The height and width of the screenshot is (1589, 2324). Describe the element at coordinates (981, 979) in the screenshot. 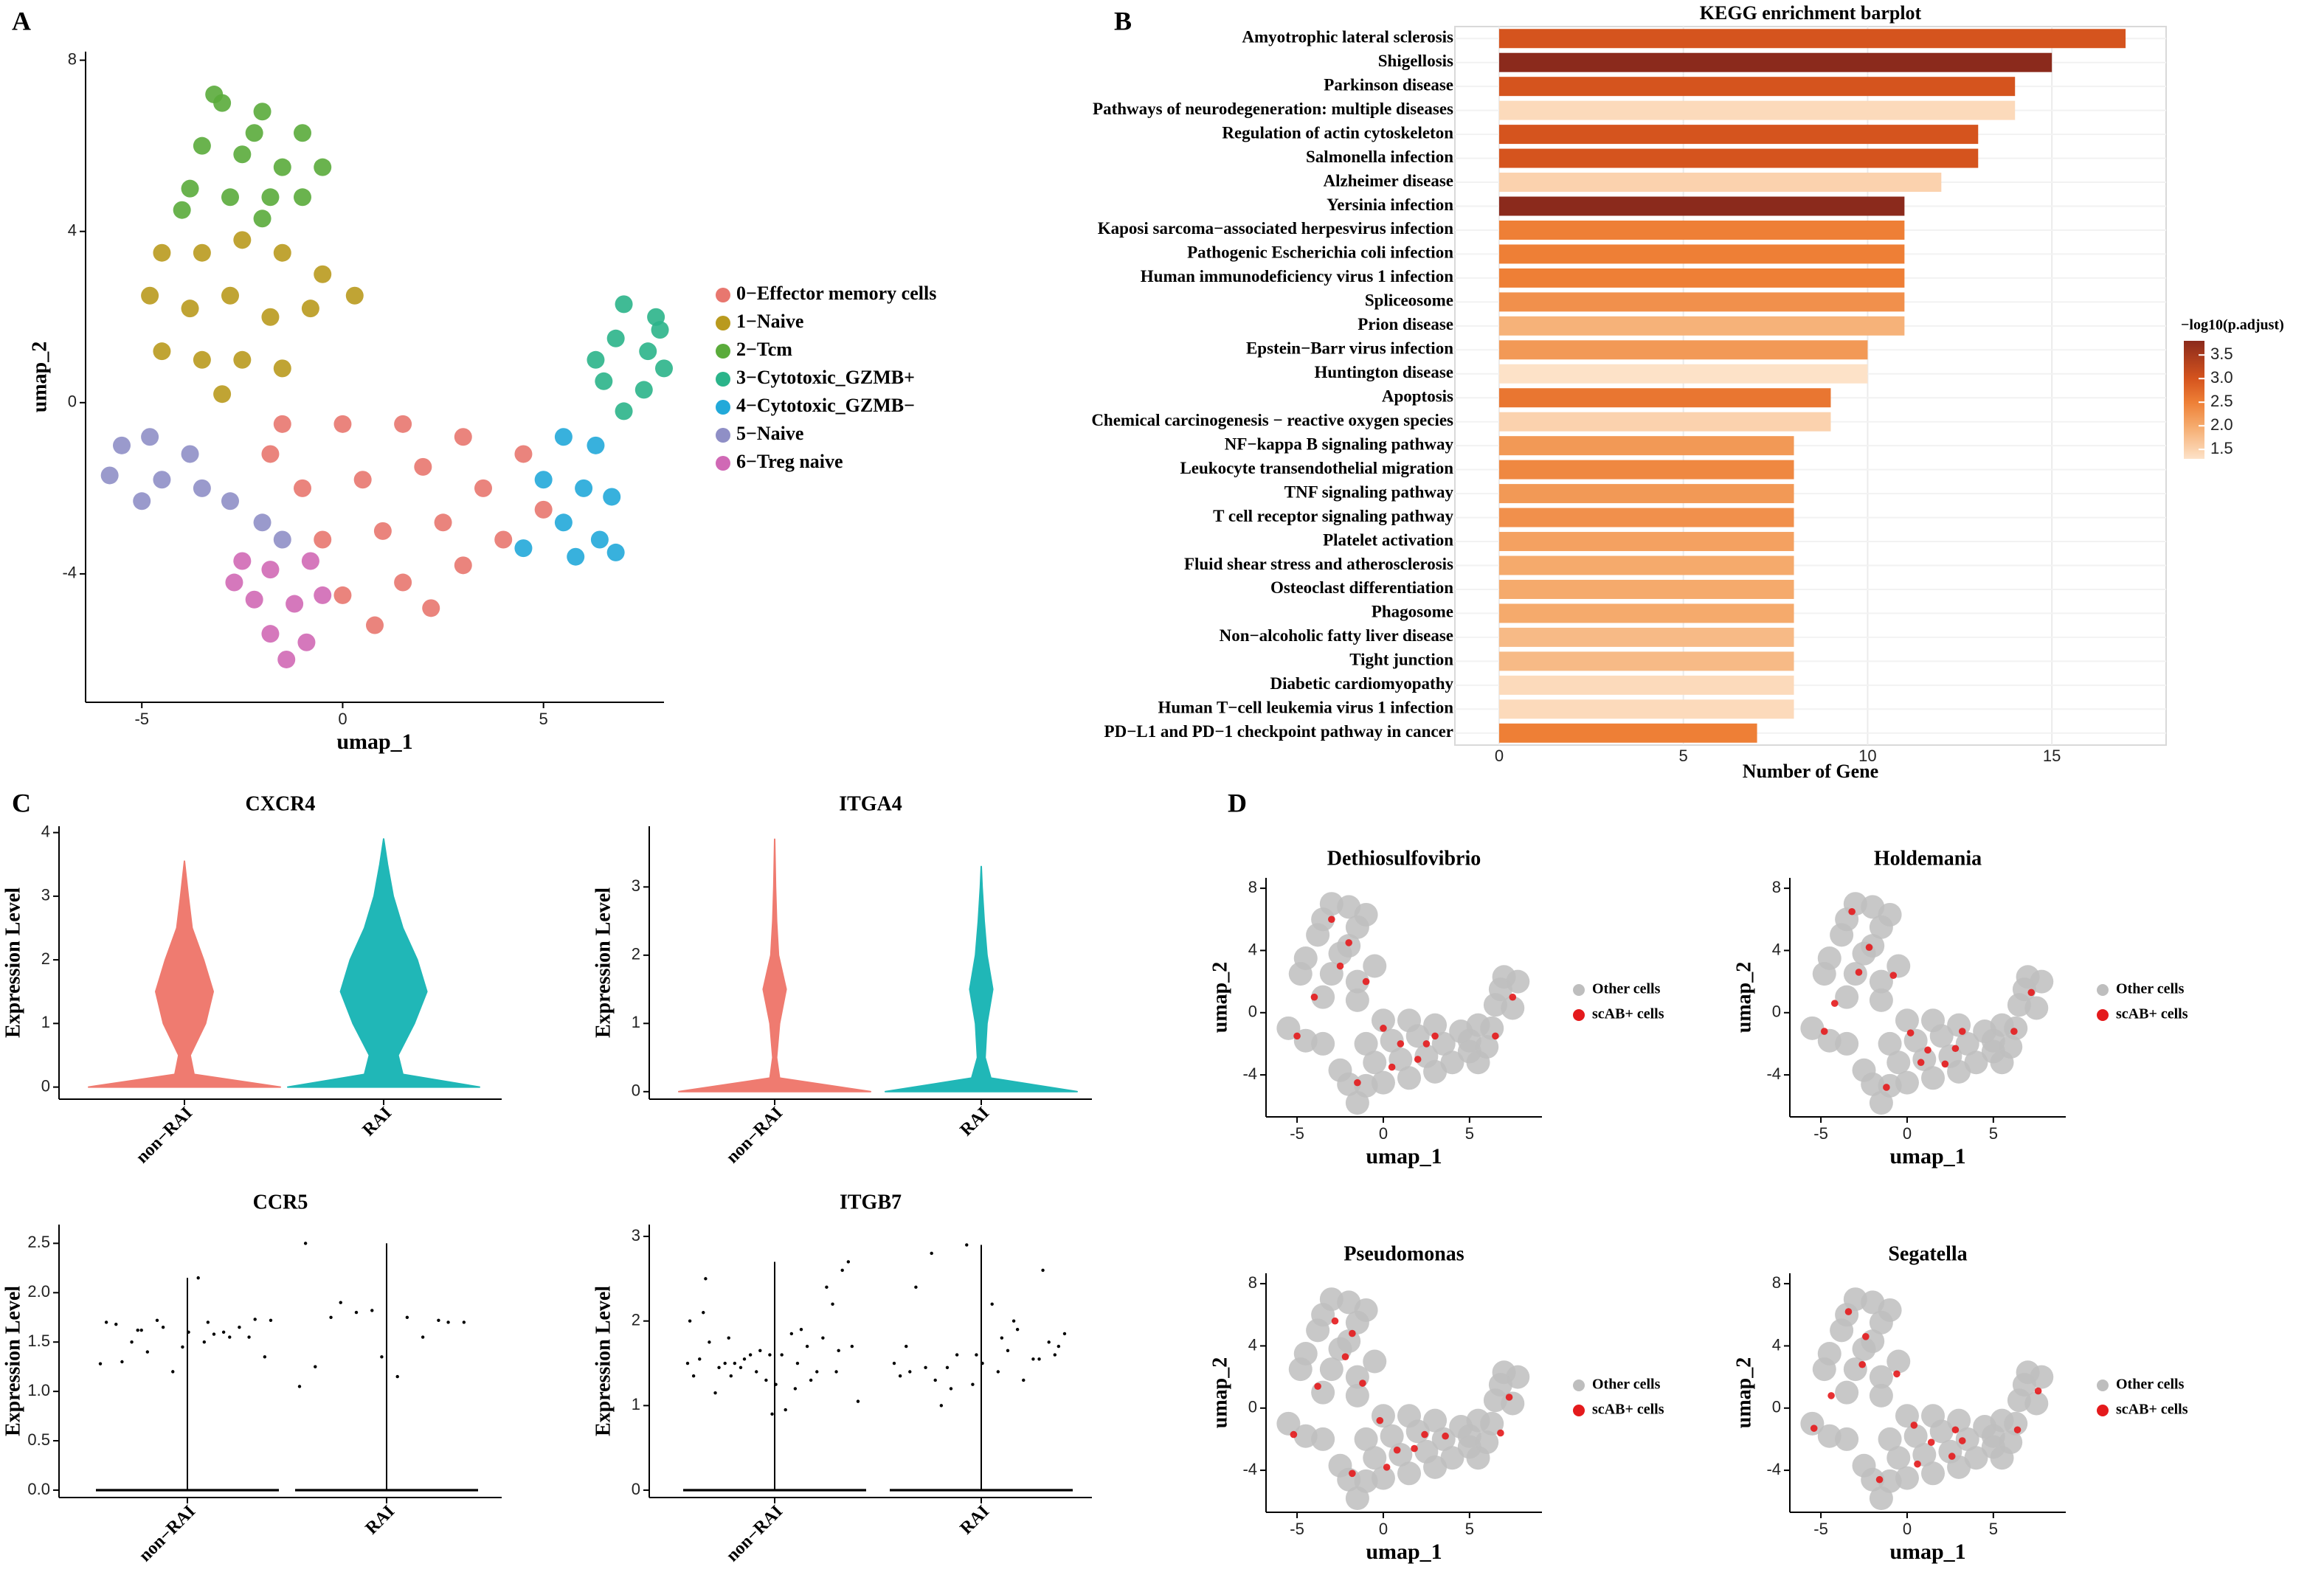

I see `violin` at that location.